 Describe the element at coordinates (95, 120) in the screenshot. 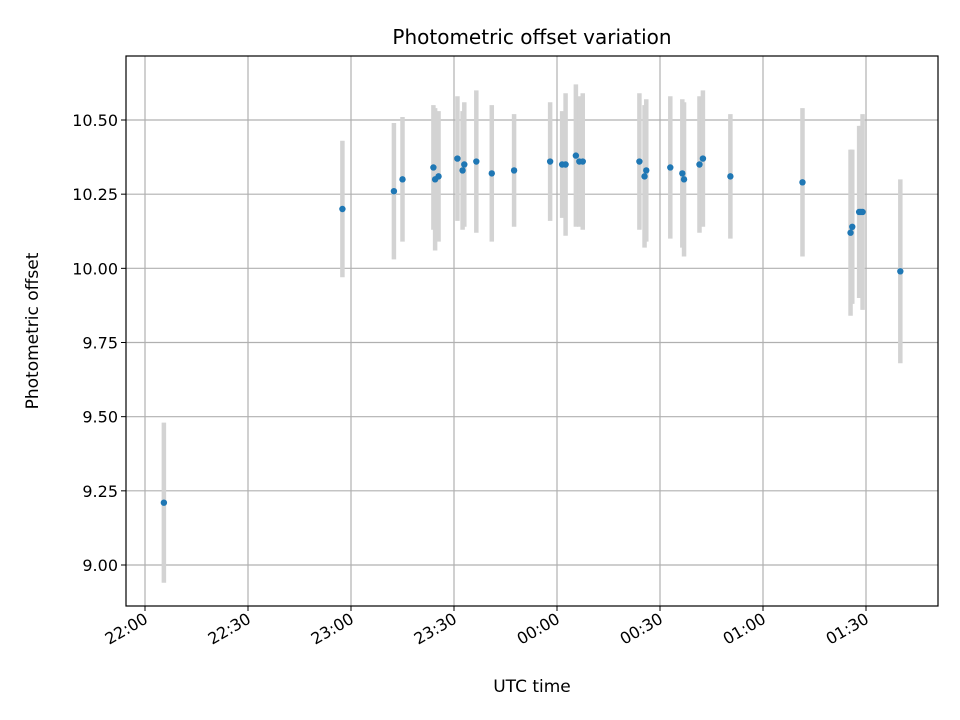

I see `y-tick-label: 10.50` at that location.